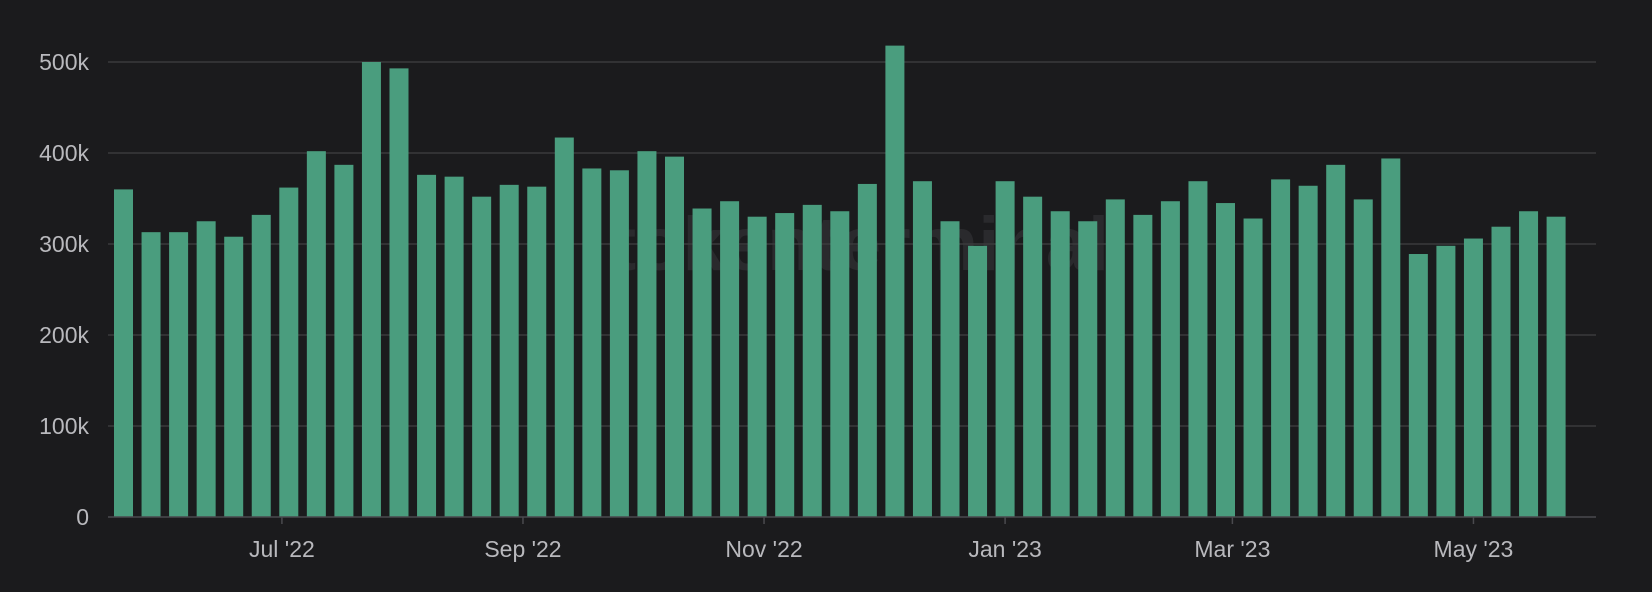 The height and width of the screenshot is (592, 1652). I want to click on y-tick-label: 0, so click(82, 517).